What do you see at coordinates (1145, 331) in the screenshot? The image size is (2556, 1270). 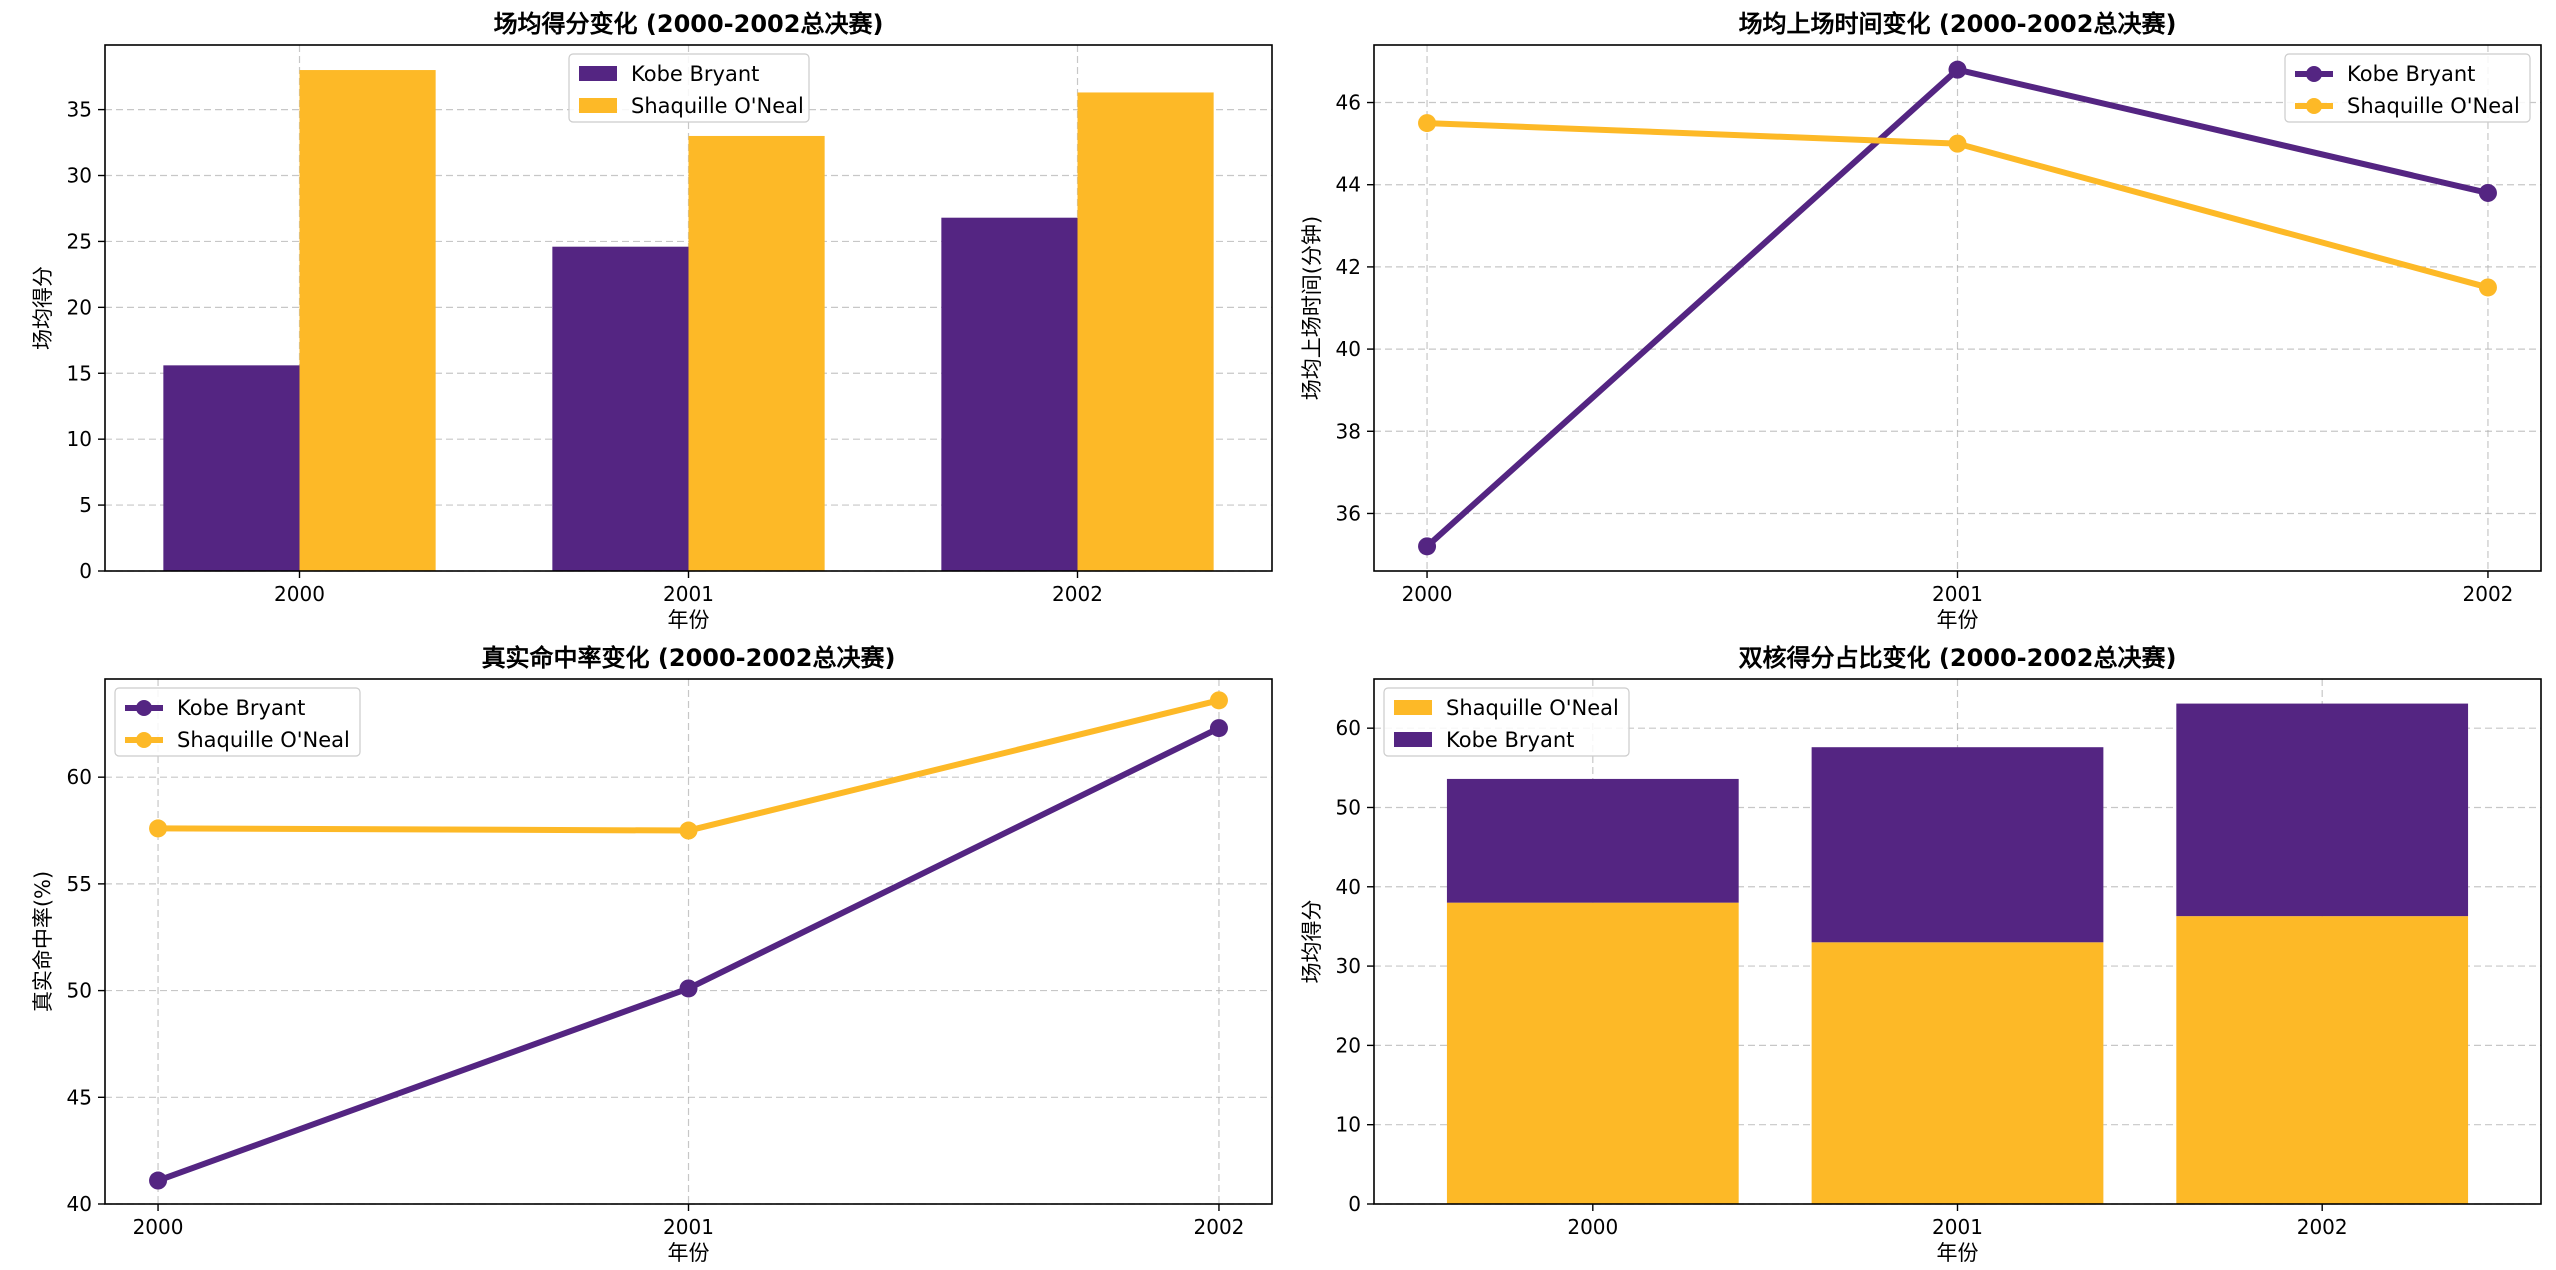 I see `bar-shaquille-o-neal-2002` at bounding box center [1145, 331].